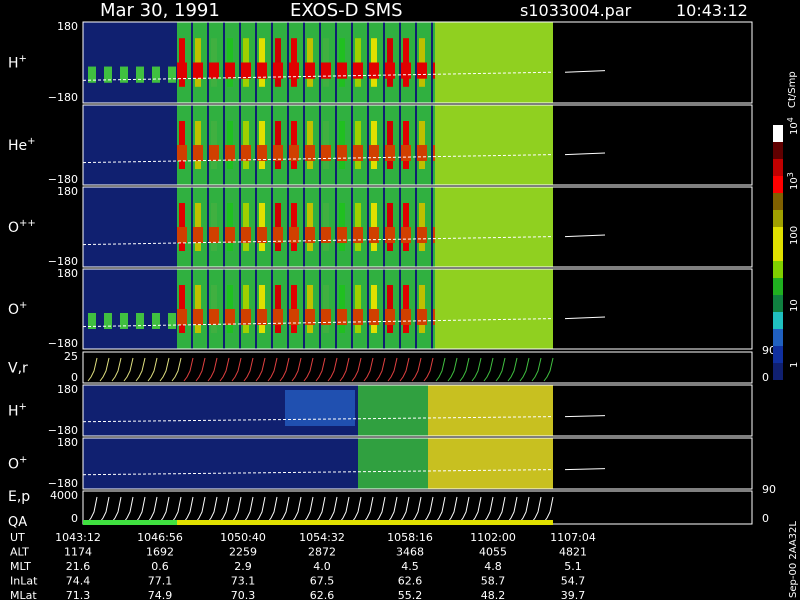 The height and width of the screenshot is (600, 800). What do you see at coordinates (13, 465) in the screenshot?
I see `label-text: O` at bounding box center [13, 465].